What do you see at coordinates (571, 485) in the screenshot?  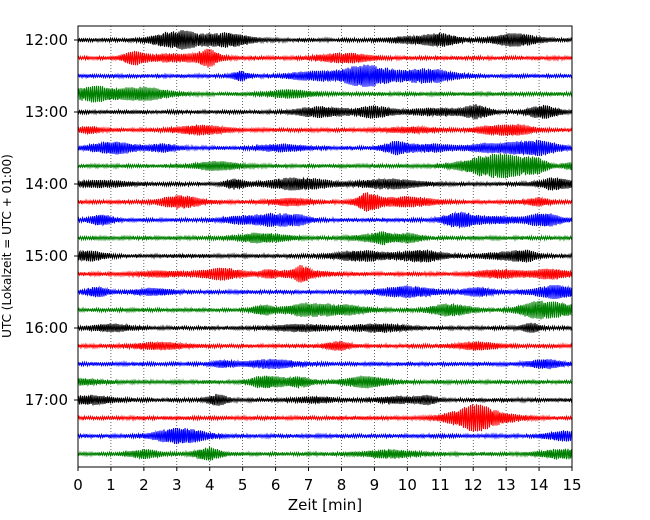 I see `x-tick-label: 15` at bounding box center [571, 485].